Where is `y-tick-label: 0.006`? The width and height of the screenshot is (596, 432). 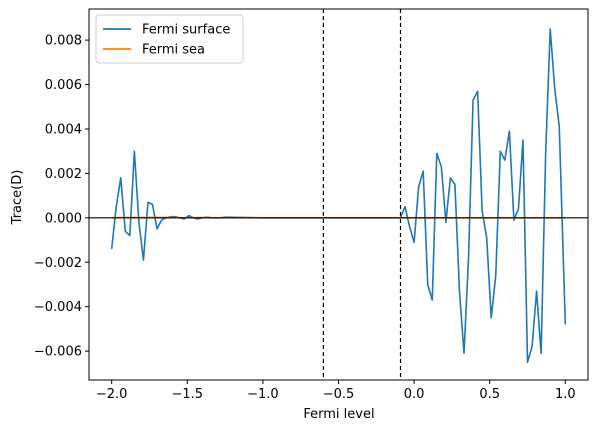 y-tick-label: 0.006 is located at coordinates (63, 85).